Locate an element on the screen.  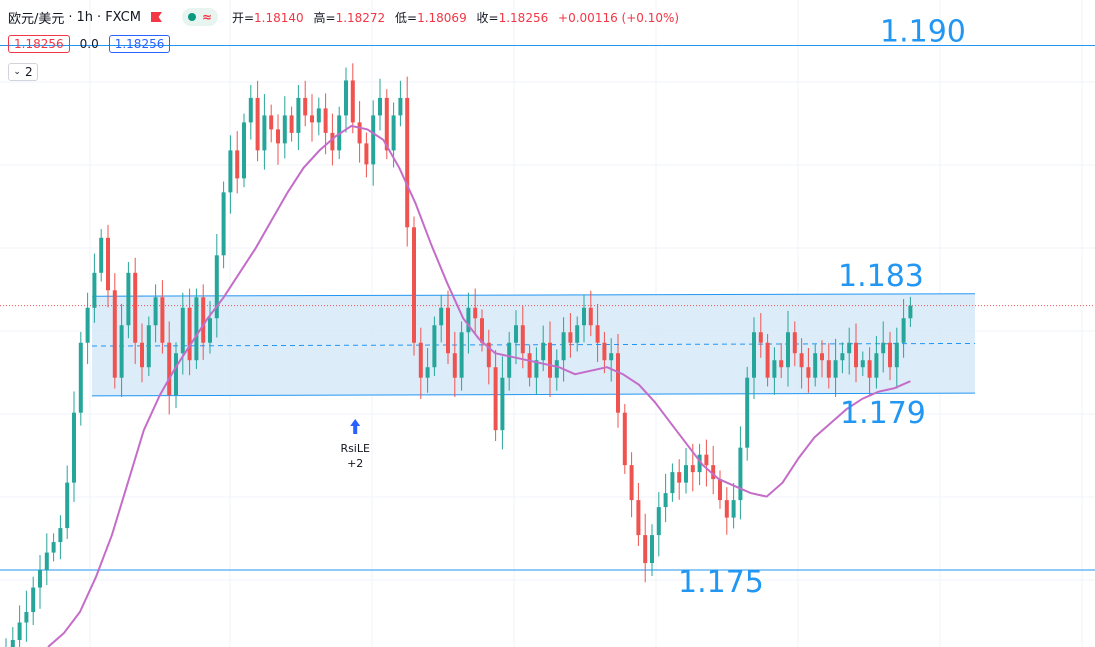
high-label: 高= is located at coordinates (324, 17).